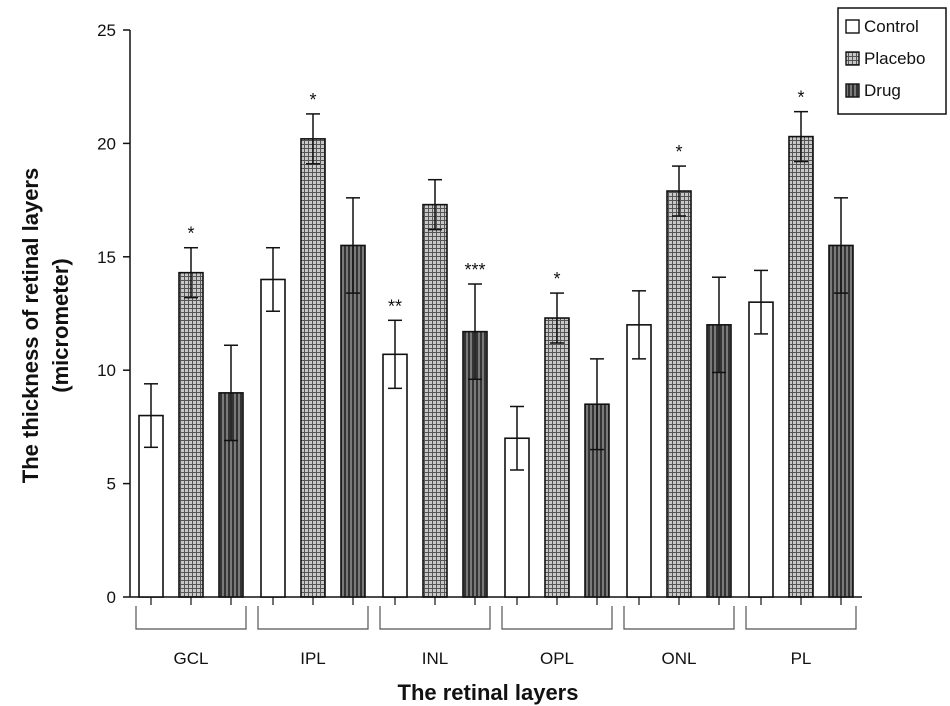 Image resolution: width=950 pixels, height=706 pixels. I want to click on legend: Control Placebo Drug, so click(892, 61).